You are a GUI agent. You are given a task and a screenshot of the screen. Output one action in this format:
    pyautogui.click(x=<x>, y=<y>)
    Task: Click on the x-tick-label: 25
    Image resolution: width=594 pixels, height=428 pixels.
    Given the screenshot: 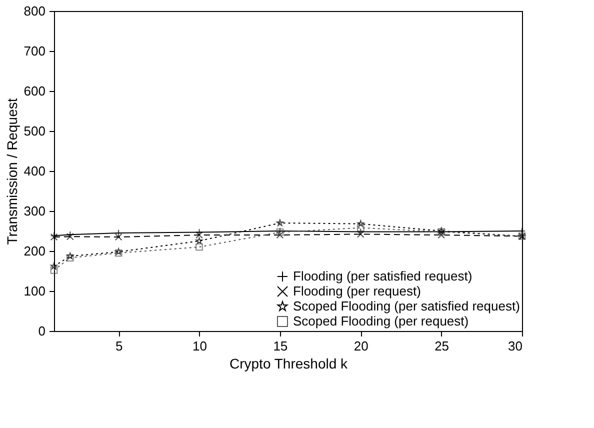 What is the action you would take?
    pyautogui.click(x=442, y=346)
    